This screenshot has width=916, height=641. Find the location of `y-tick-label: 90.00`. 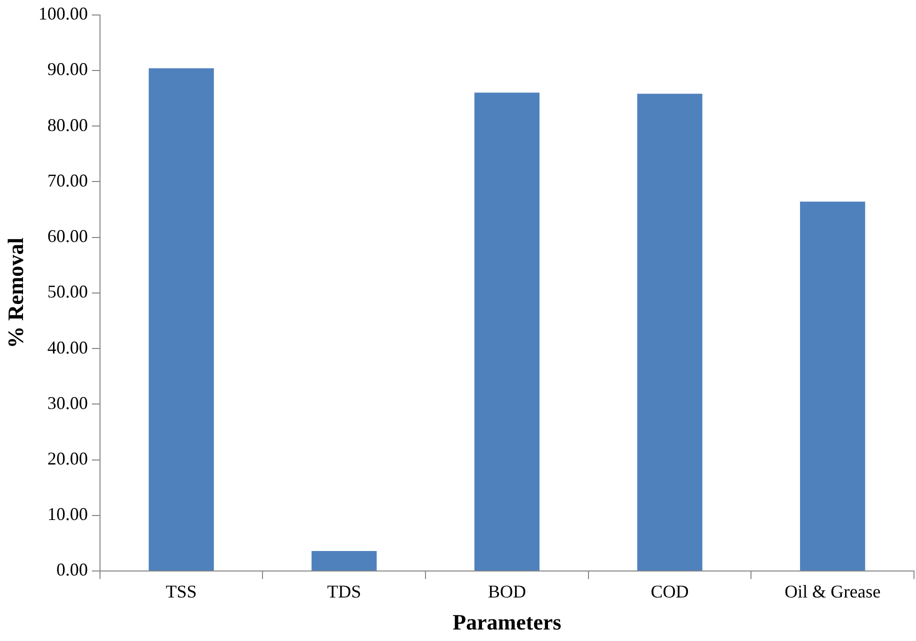

y-tick-label: 90.00 is located at coordinates (67, 69).